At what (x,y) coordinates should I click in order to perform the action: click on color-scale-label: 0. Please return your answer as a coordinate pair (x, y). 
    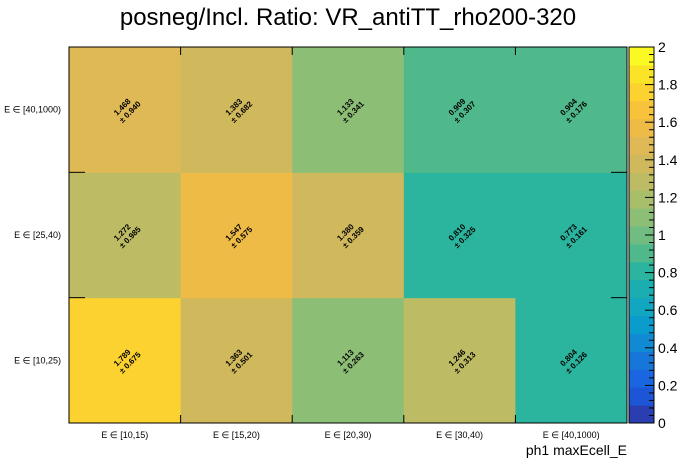
    Looking at the image, I should click on (662, 423).